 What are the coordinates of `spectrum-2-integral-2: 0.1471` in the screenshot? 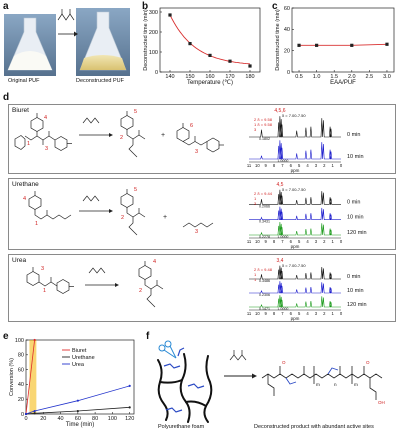 It's located at (264, 309).